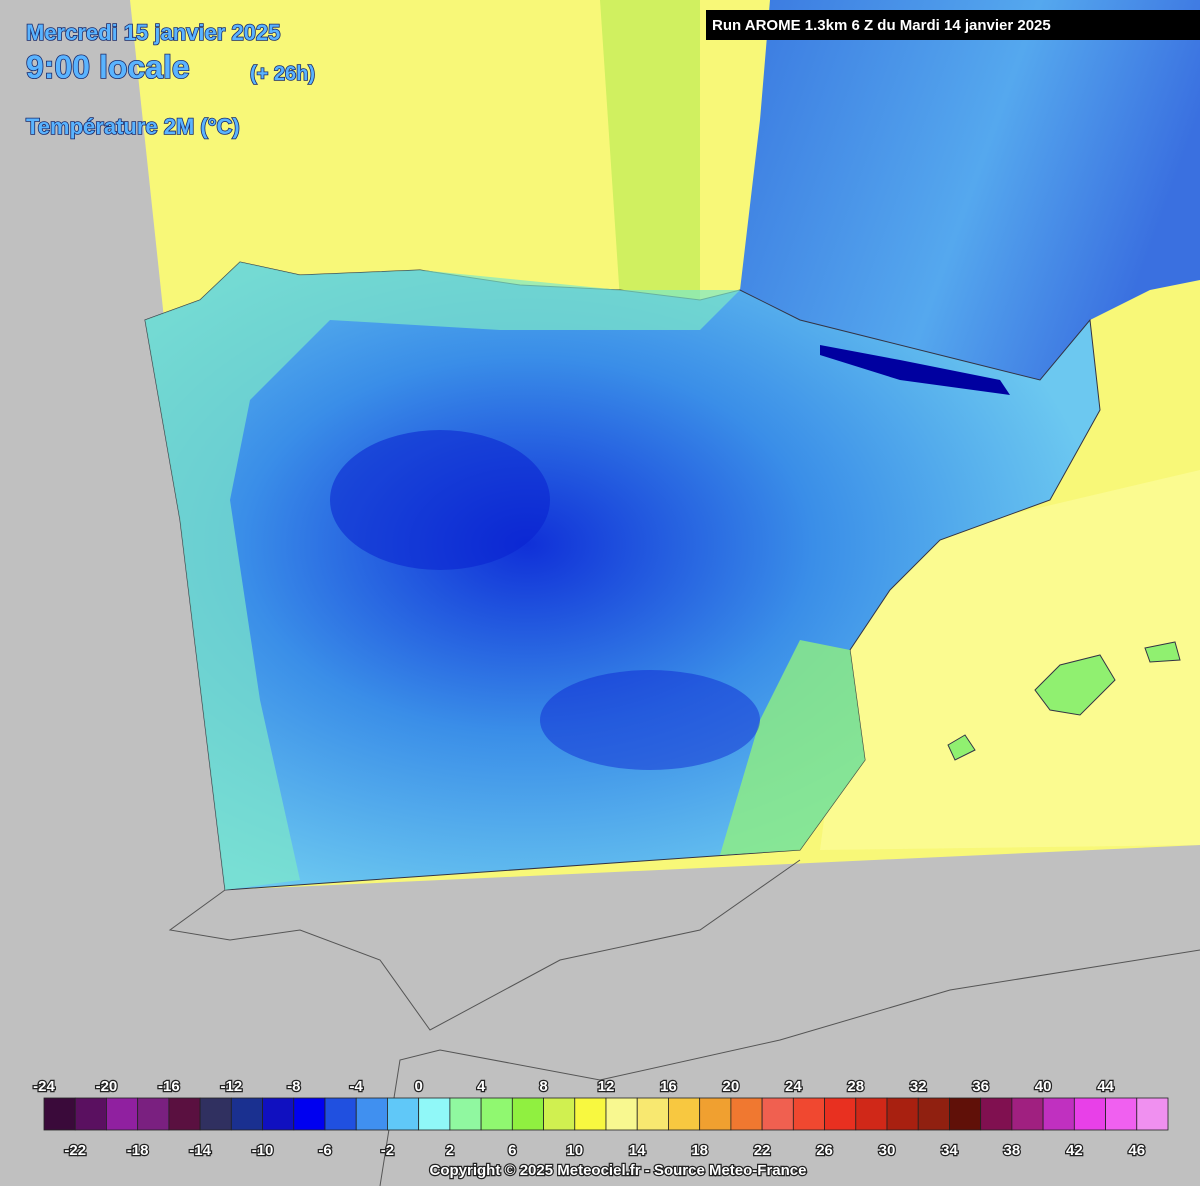 This screenshot has height=1186, width=1200. What do you see at coordinates (887, 1150) in the screenshot?
I see `legend-tick-label: 30` at bounding box center [887, 1150].